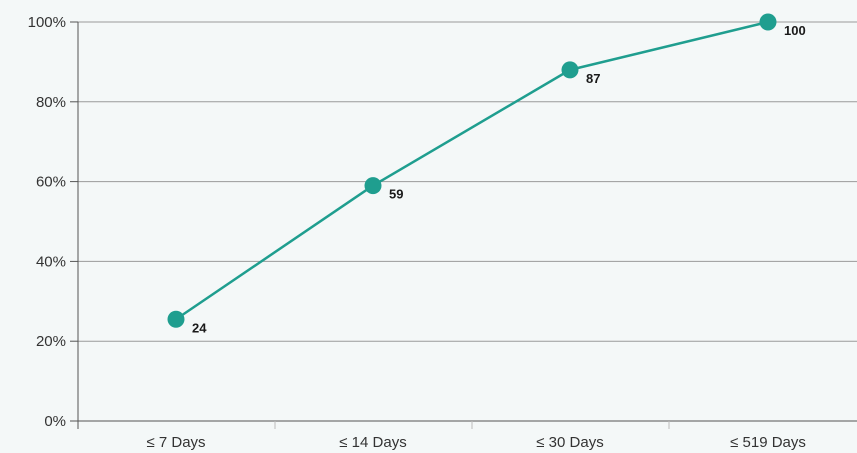 This screenshot has height=453, width=857. I want to click on y-tick-label: 100%, so click(47, 22).